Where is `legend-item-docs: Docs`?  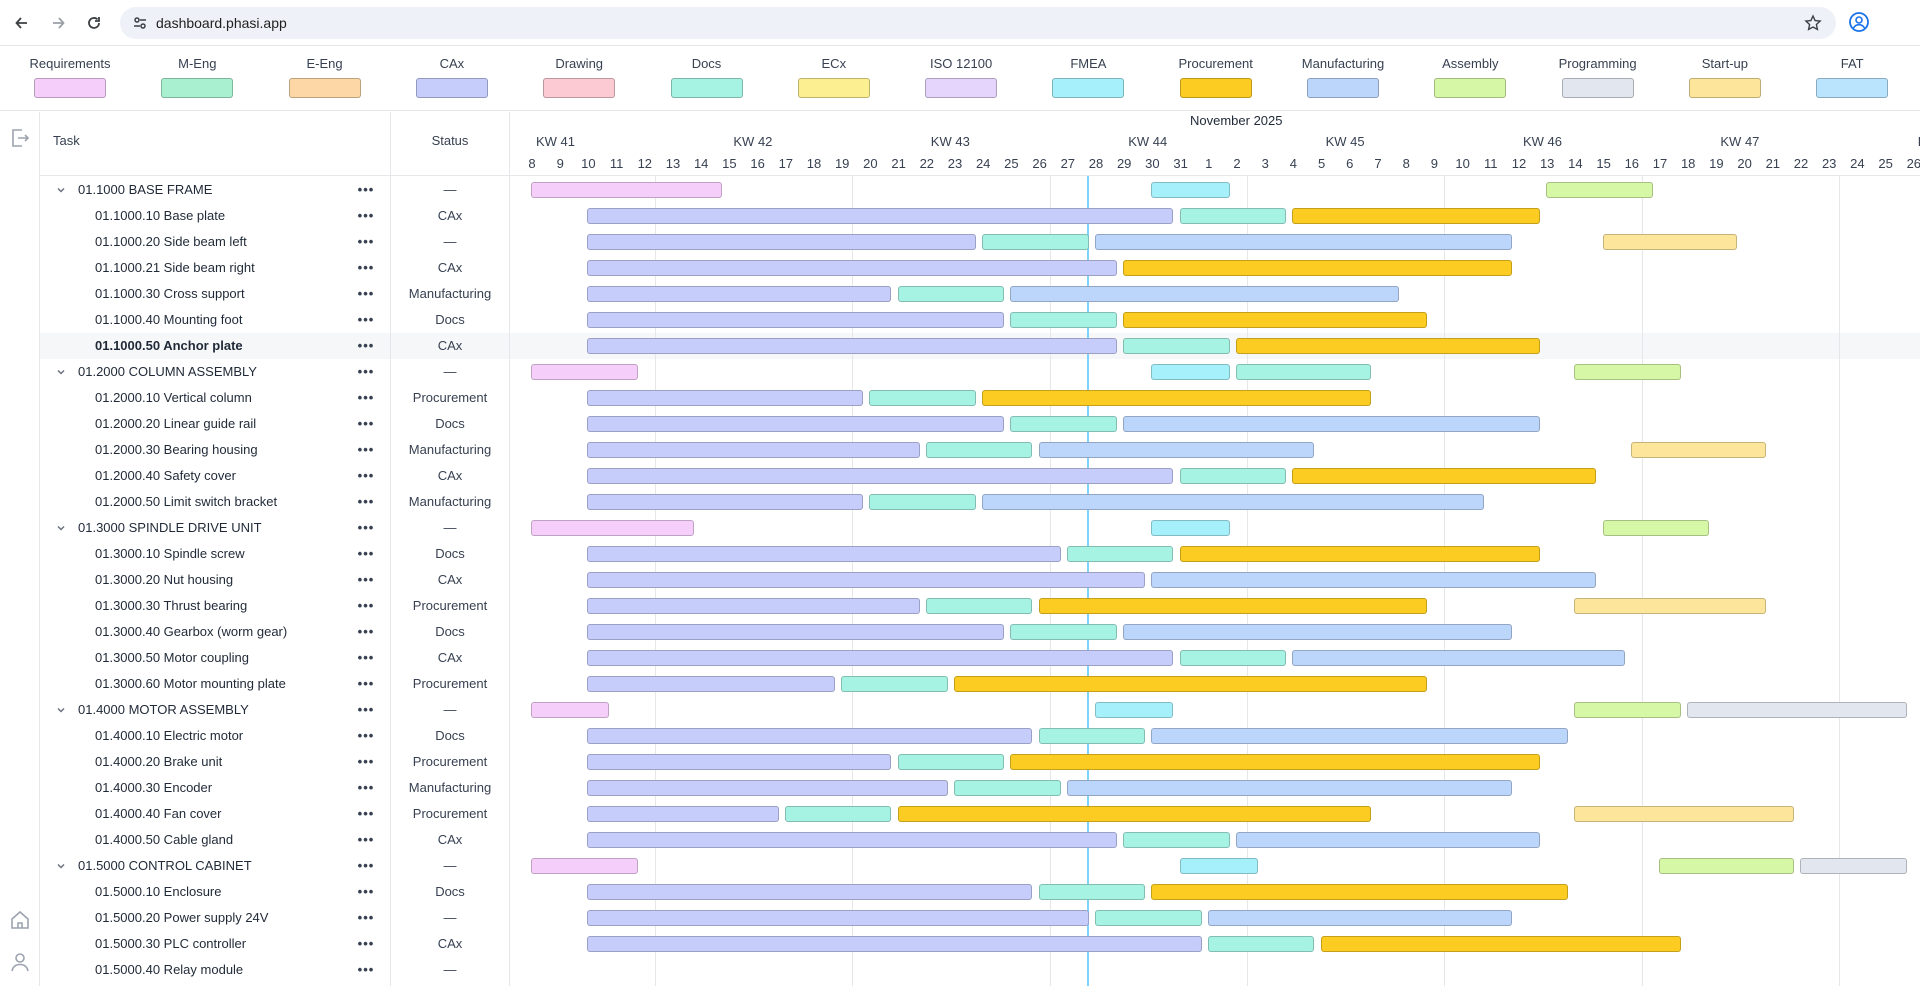
legend-item-docs: Docs is located at coordinates (707, 77).